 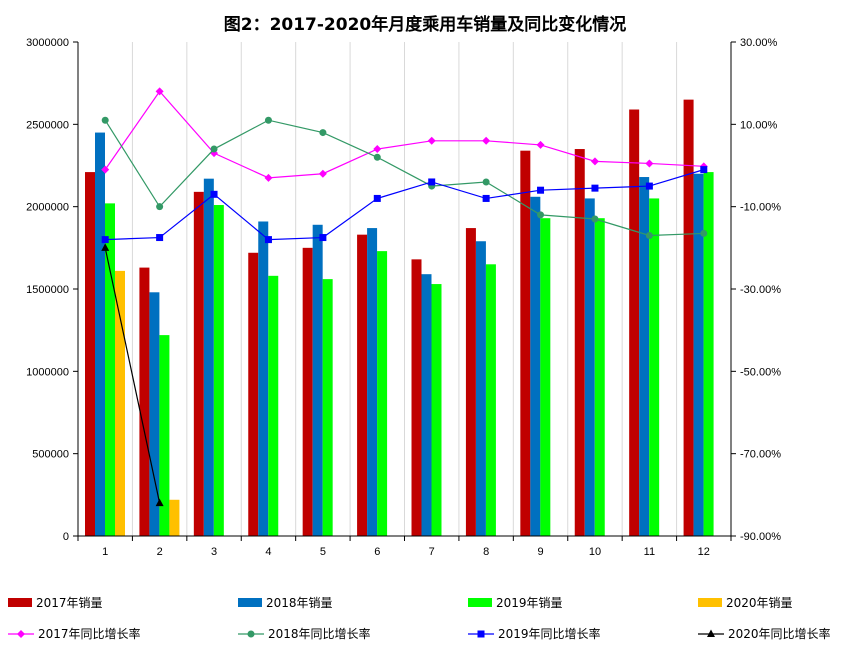 What do you see at coordinates (50, 455) in the screenshot?
I see `y-left-tick-label: 500000` at bounding box center [50, 455].